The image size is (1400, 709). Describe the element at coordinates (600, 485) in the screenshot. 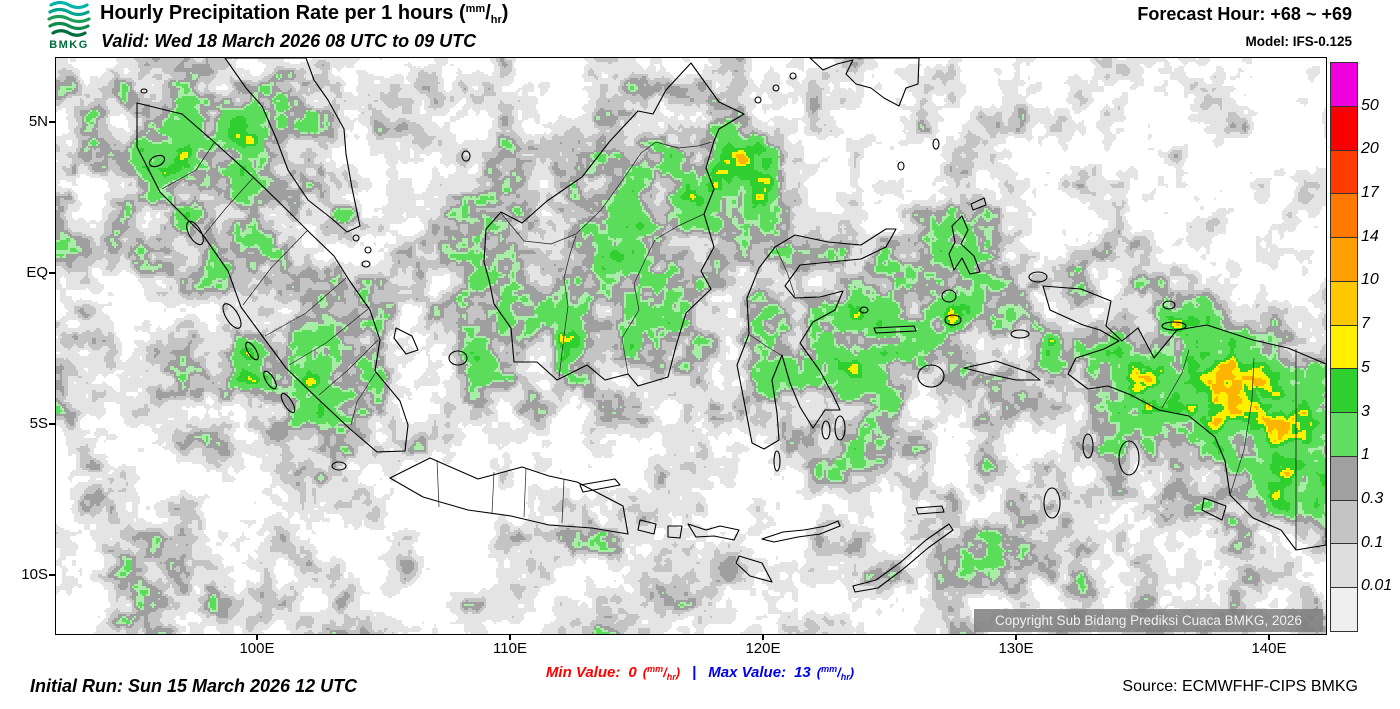

I see `island-madura` at that location.